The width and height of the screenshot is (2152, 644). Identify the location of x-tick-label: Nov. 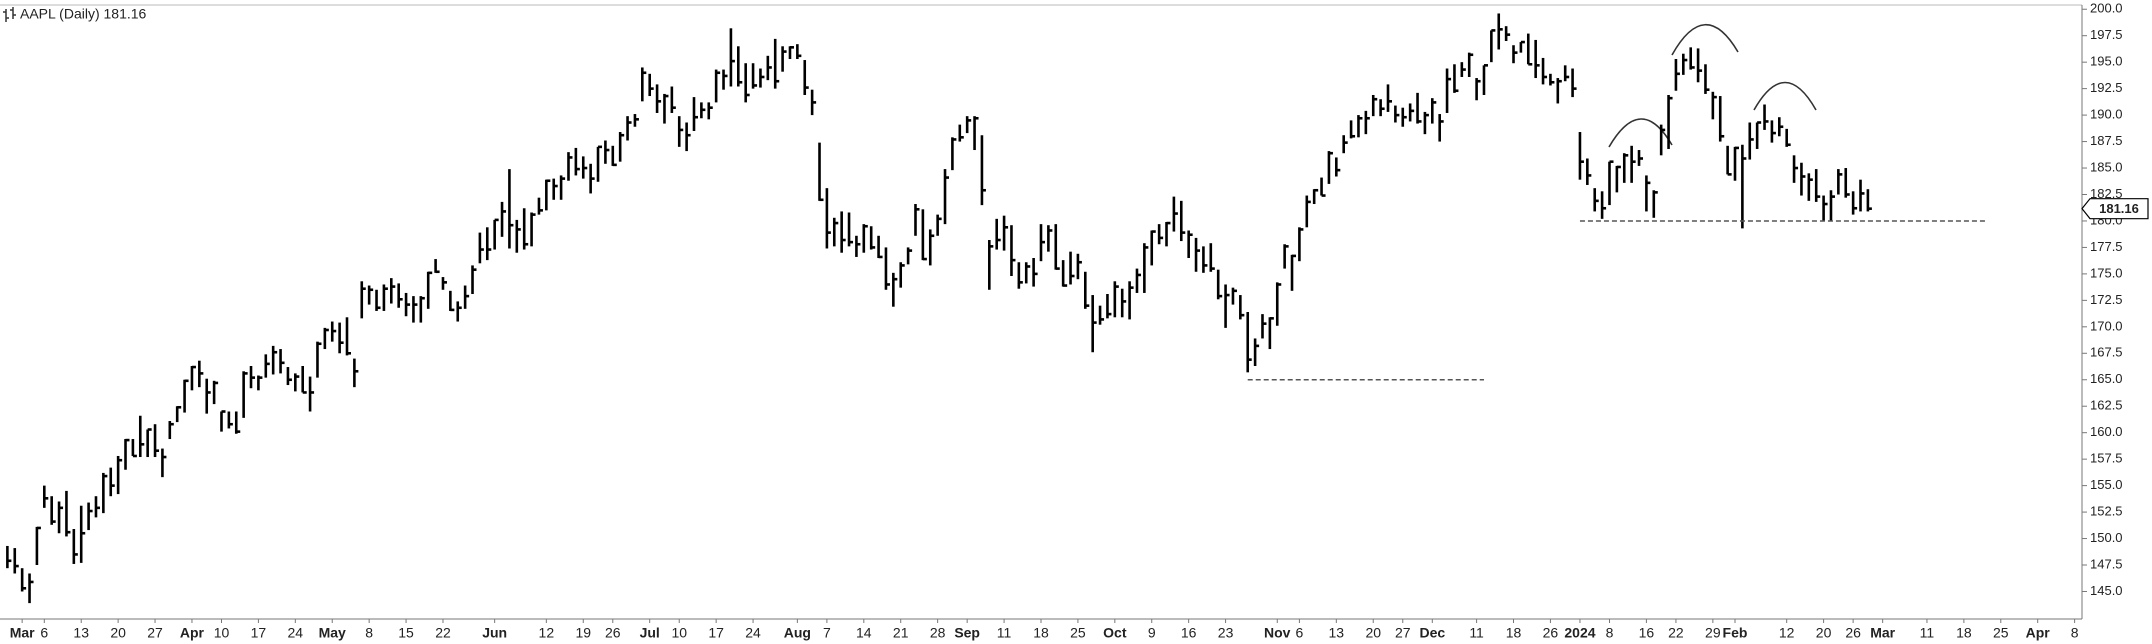
(1277, 633).